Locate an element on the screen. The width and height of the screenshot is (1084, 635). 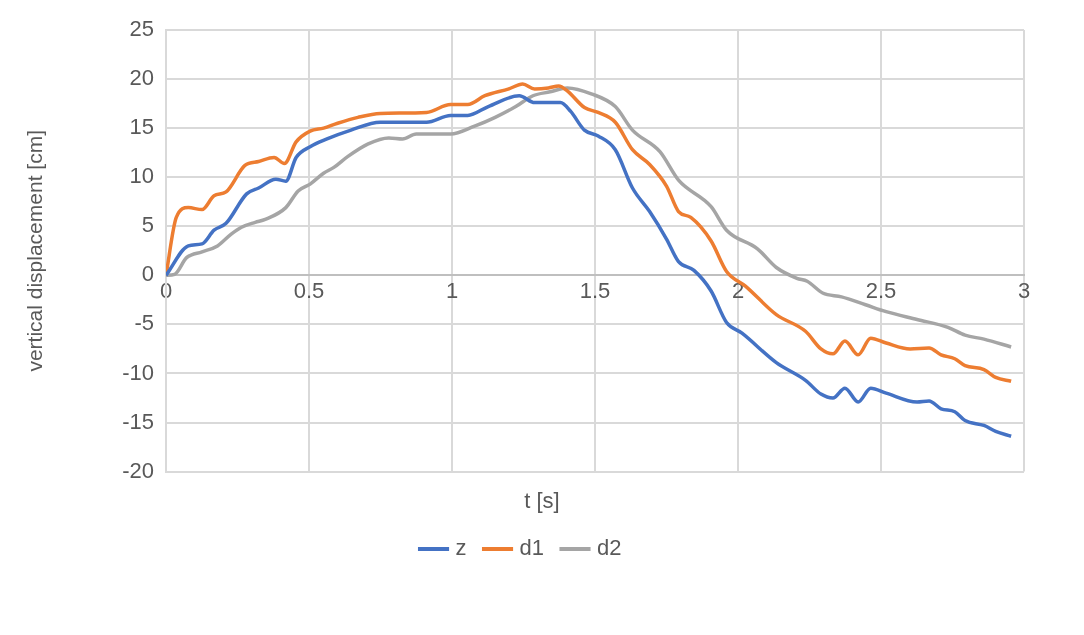
y-axis-title: vertical displacement [cm] is located at coordinates (35, 251).